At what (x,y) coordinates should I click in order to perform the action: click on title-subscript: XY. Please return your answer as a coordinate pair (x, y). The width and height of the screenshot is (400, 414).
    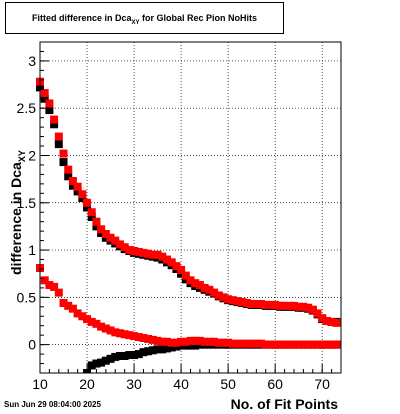
    Looking at the image, I should click on (135, 23).